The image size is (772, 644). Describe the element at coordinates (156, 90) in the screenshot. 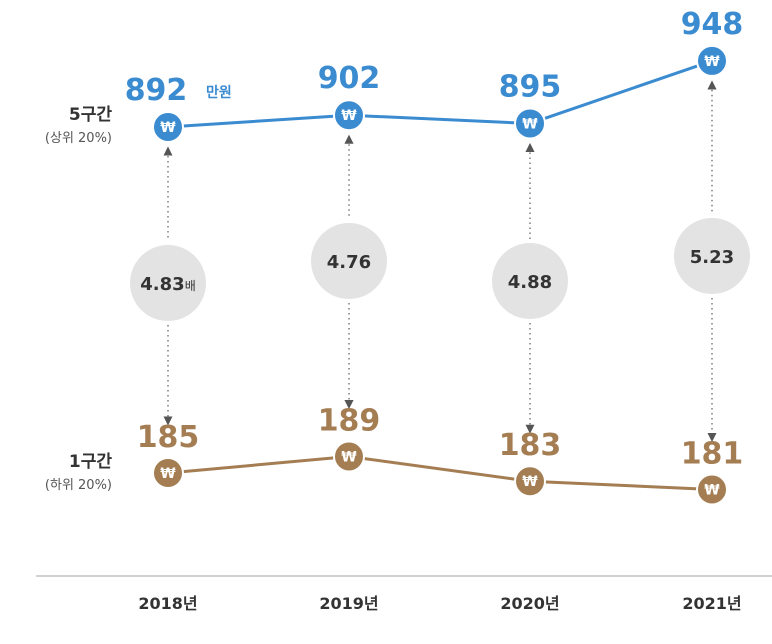

I see `value-label-top: 892` at that location.